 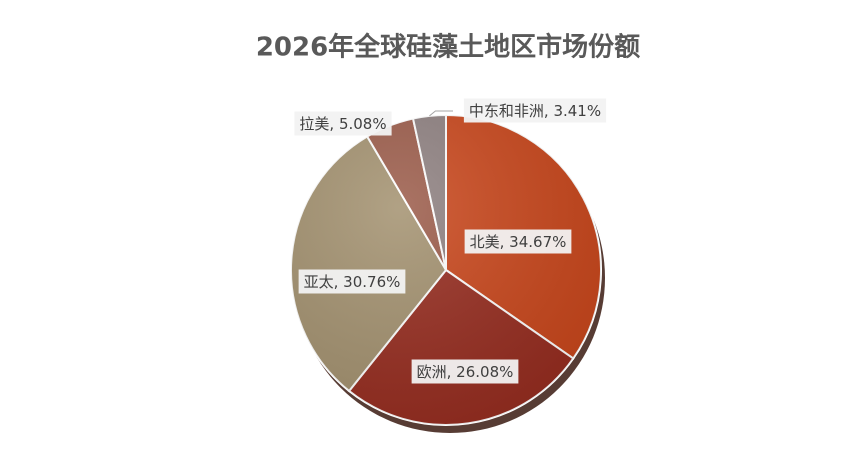 I want to click on data-label: 中东和非洲, 3.41%, so click(x=535, y=110).